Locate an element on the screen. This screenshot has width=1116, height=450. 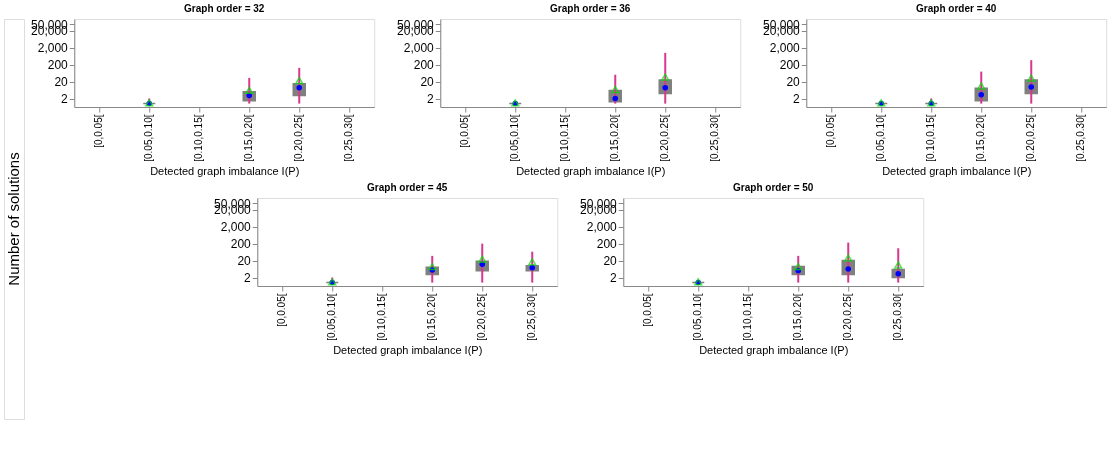
chart-title: Graph order = 40 is located at coordinates (956, 9).